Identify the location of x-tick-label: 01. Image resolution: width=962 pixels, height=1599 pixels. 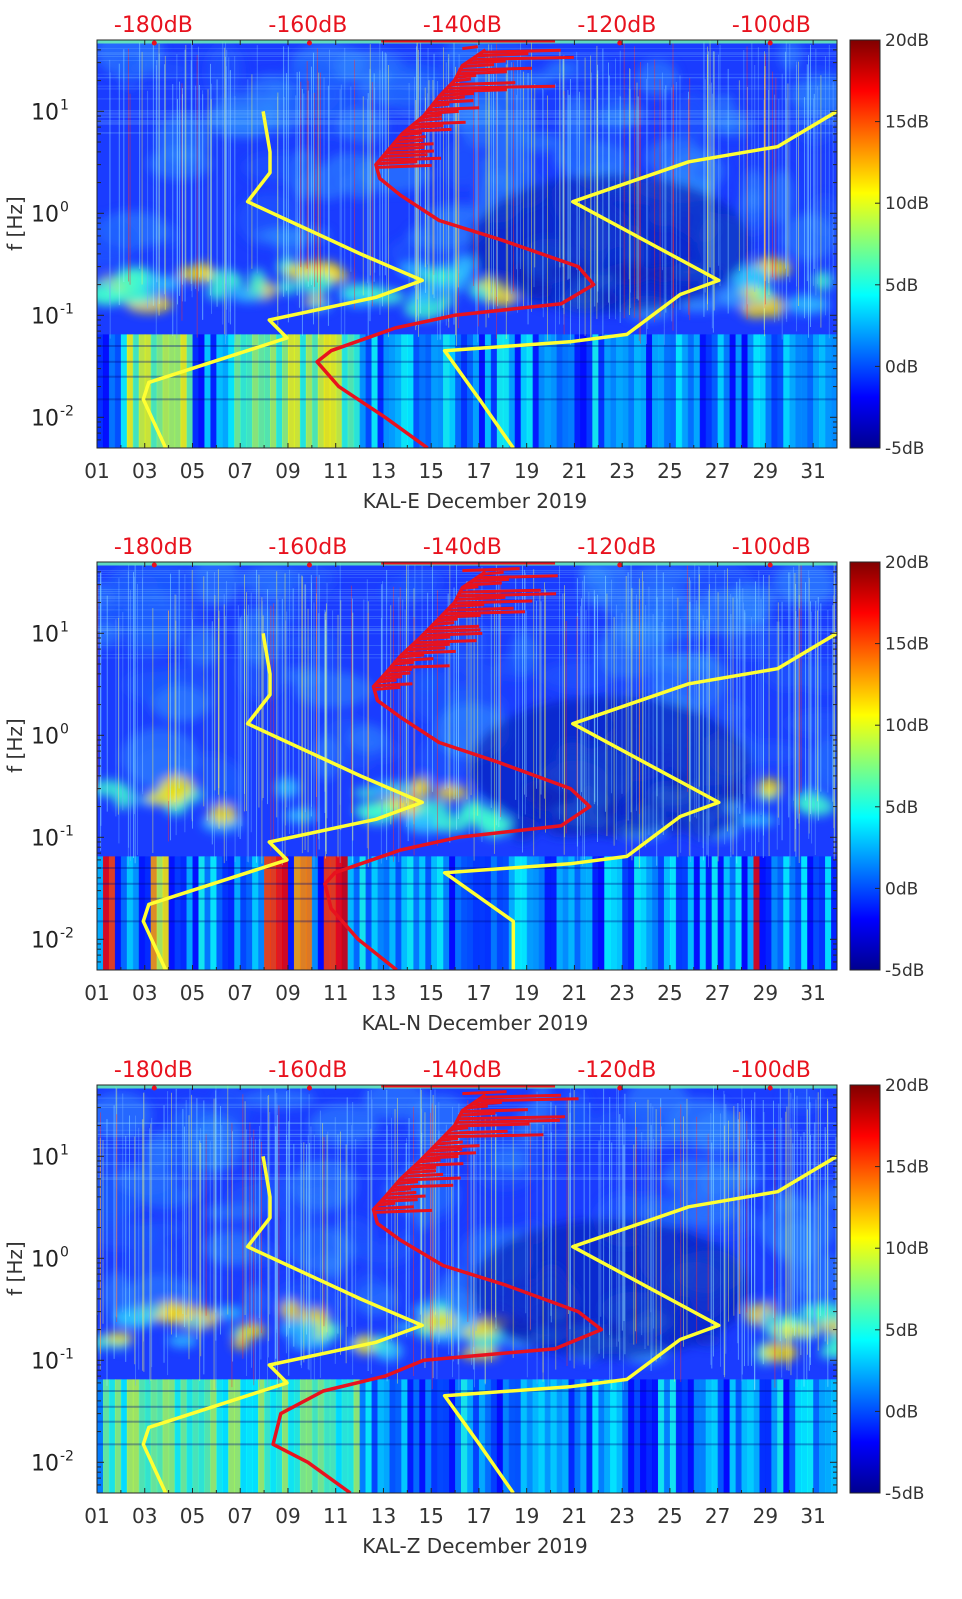
(96, 1516).